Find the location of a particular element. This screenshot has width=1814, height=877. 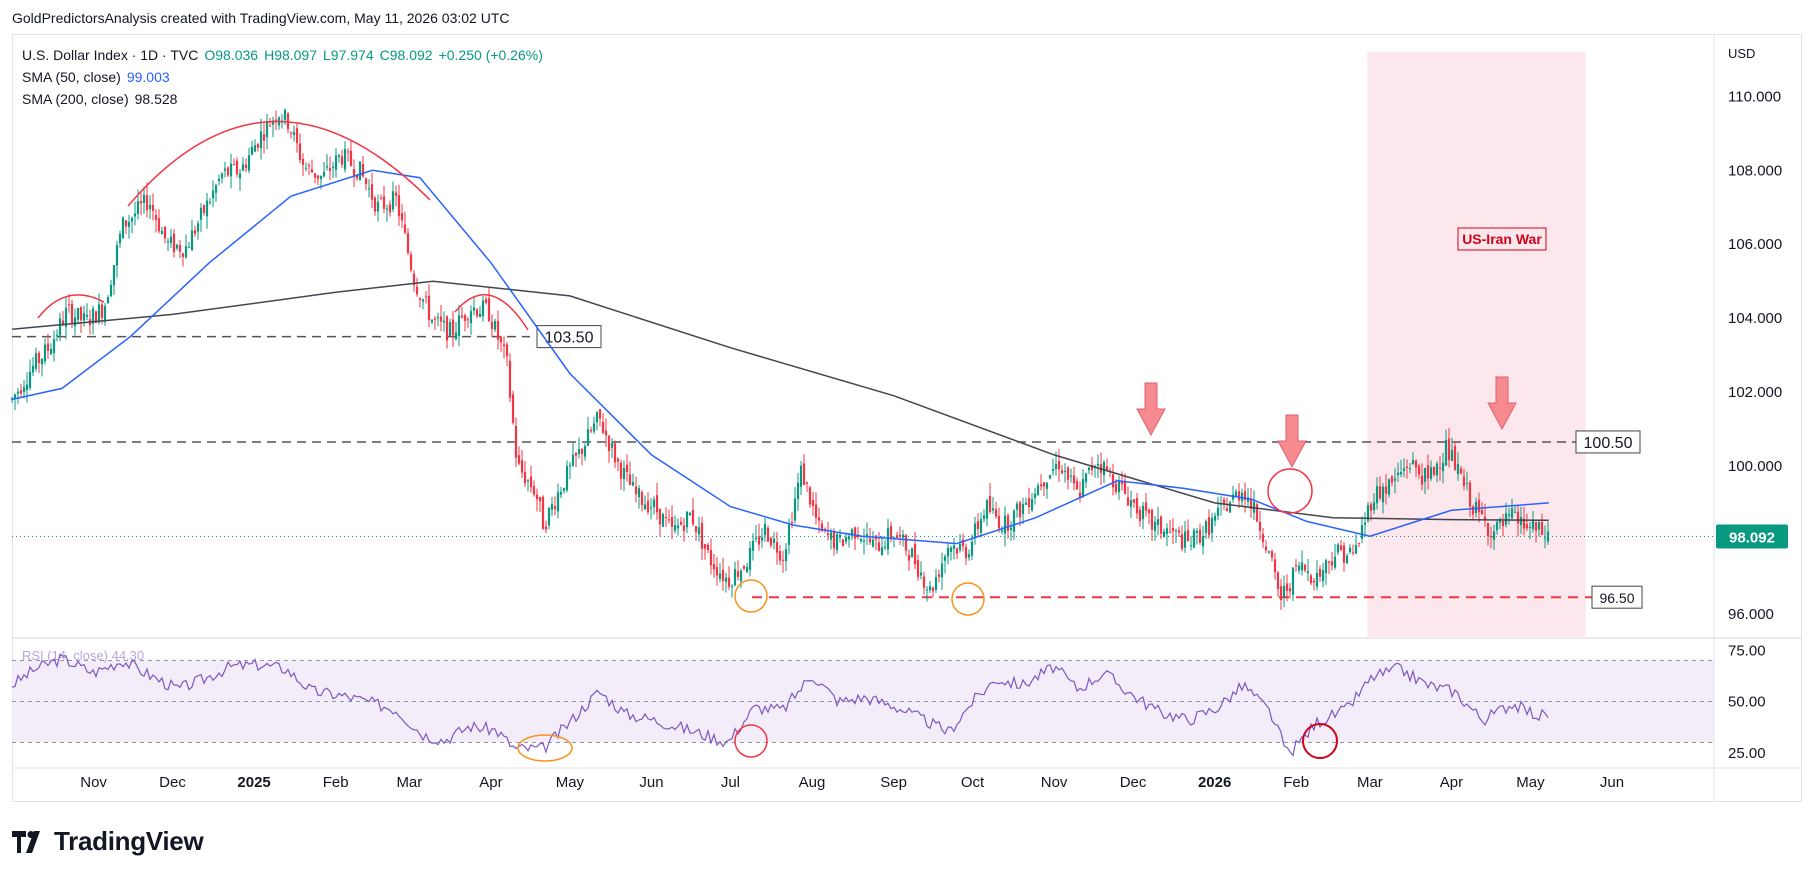

x-tick-label: Feb is located at coordinates (1296, 782).